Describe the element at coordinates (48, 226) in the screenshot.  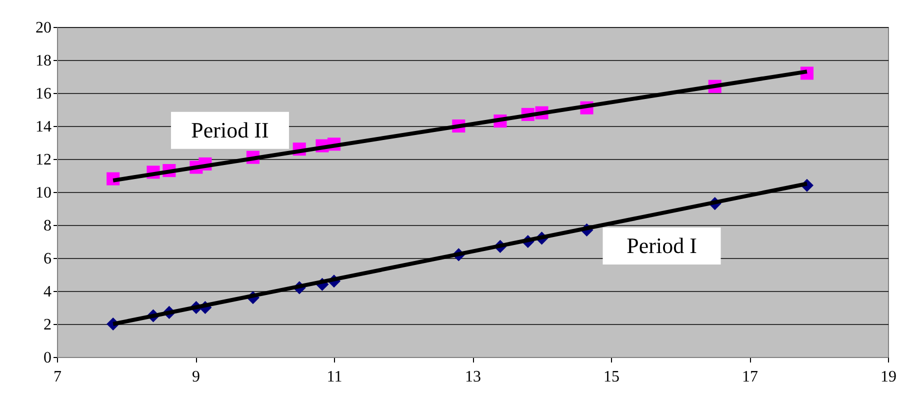
I see `y-tick-label: 8` at that location.